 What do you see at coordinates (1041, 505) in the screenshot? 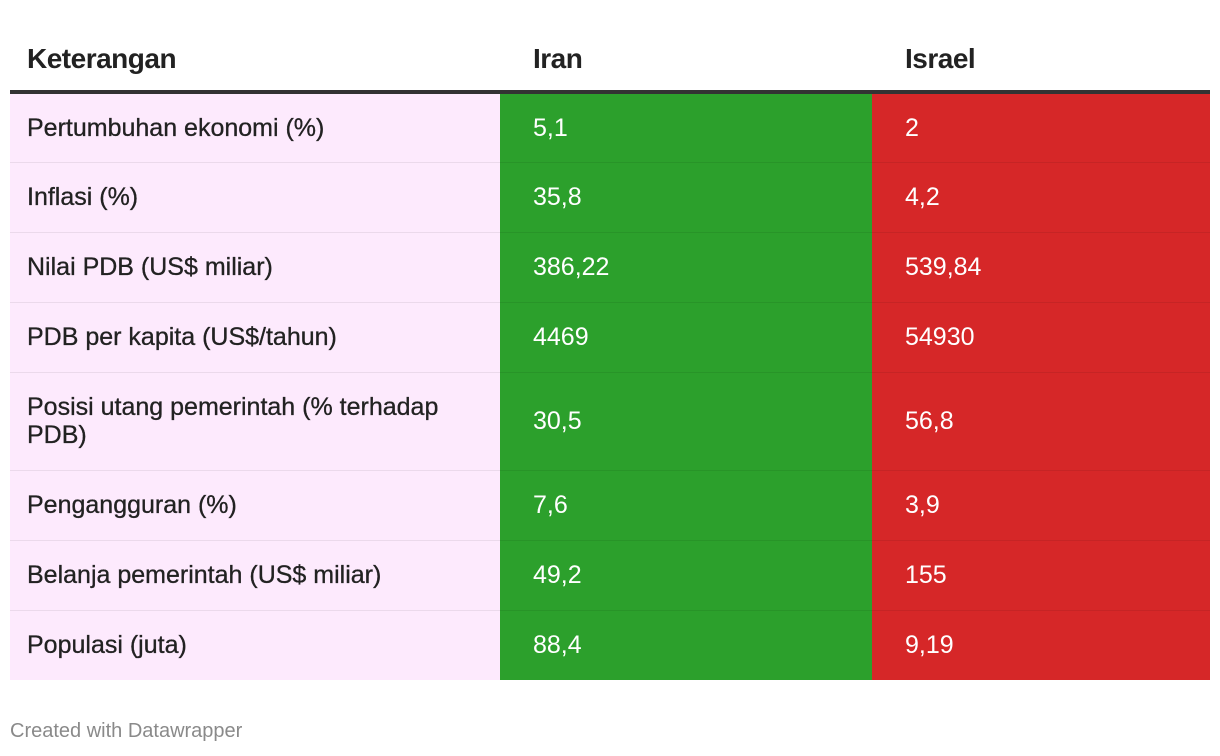
I see `israel-value: 3,9` at bounding box center [1041, 505].